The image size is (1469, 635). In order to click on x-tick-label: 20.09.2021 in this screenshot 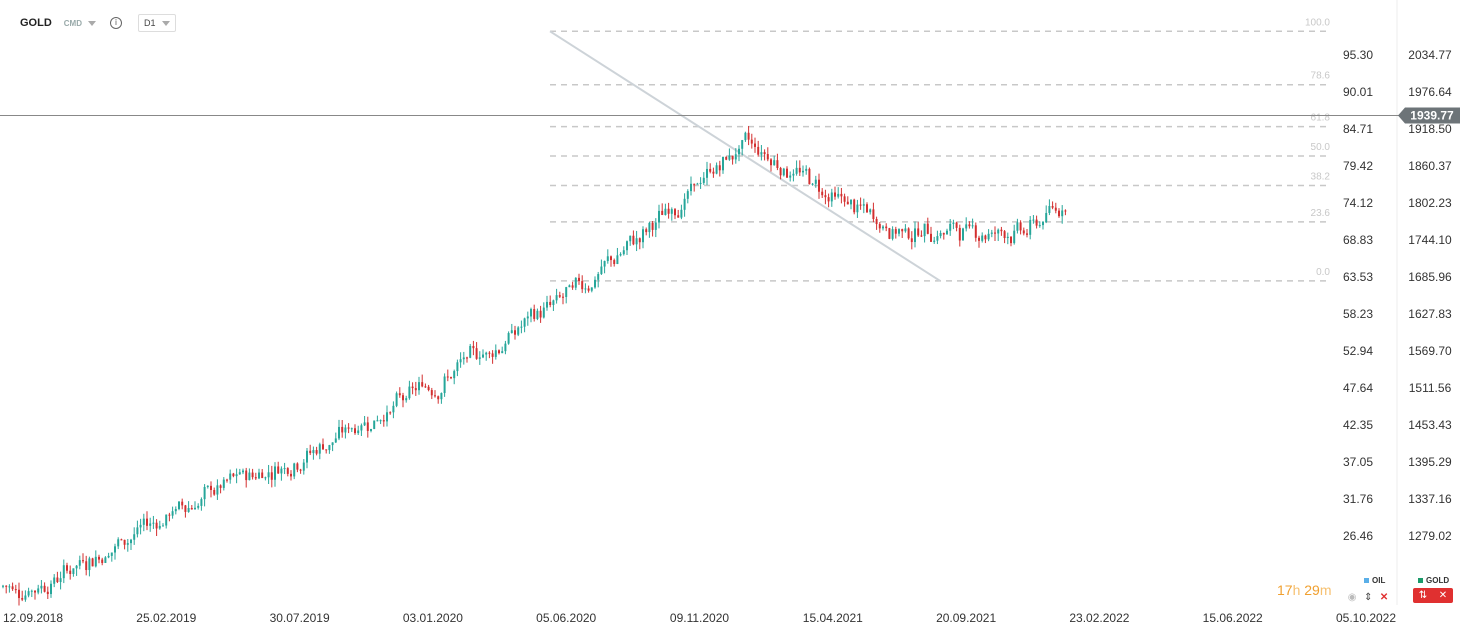, I will do `click(966, 618)`.